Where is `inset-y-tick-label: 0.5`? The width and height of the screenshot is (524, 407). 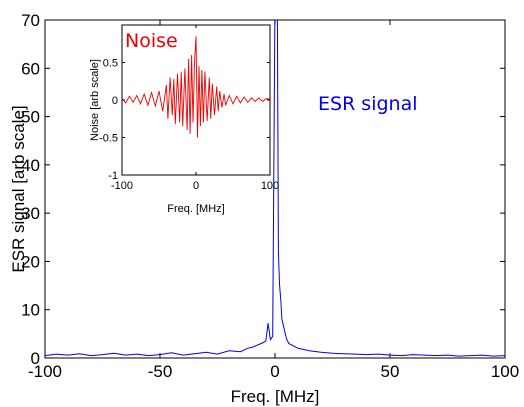
inset-y-tick-label: 0.5 is located at coordinates (110, 64).